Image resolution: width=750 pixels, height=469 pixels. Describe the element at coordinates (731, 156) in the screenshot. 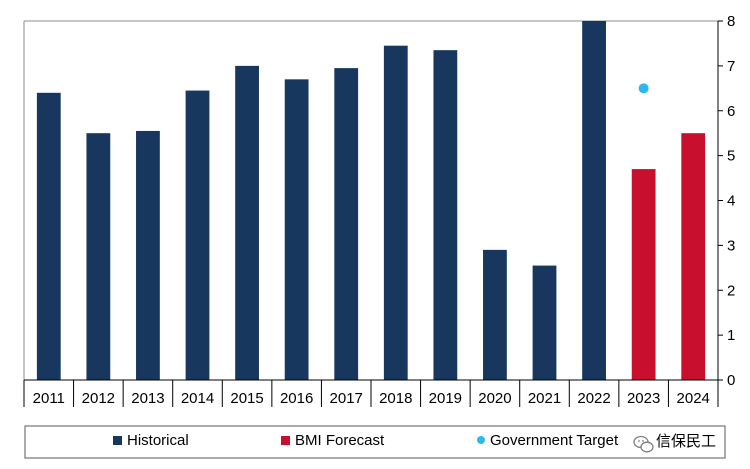

I see `y-tick-label-5: 5` at that location.